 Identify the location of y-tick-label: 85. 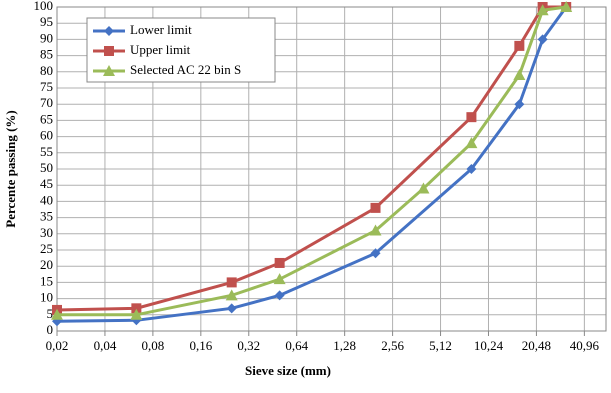
(46, 54).